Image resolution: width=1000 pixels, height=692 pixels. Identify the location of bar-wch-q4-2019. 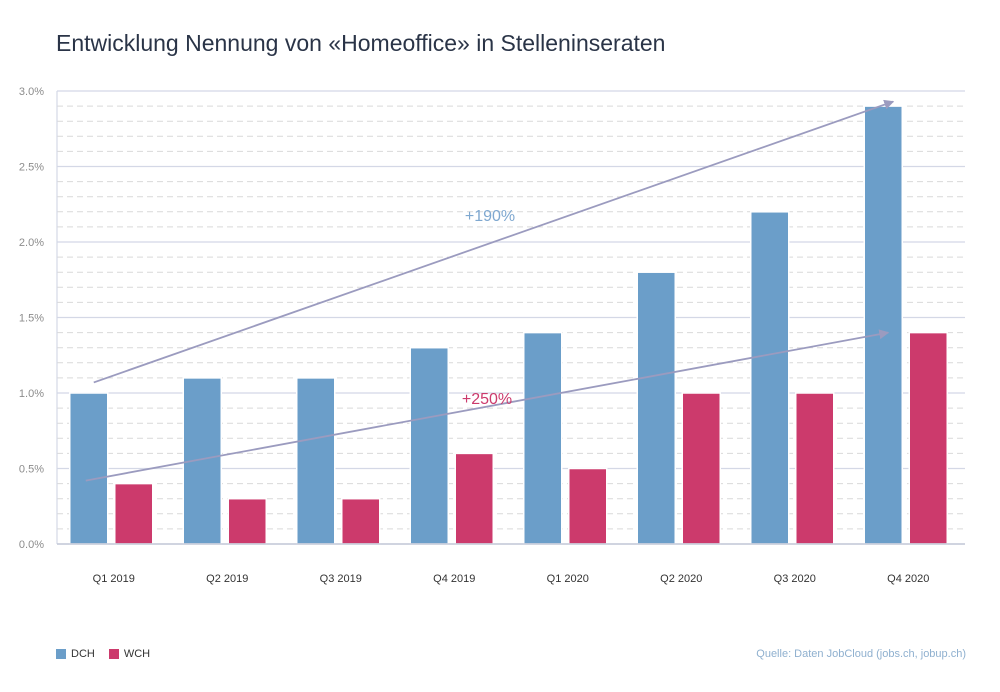
(474, 498).